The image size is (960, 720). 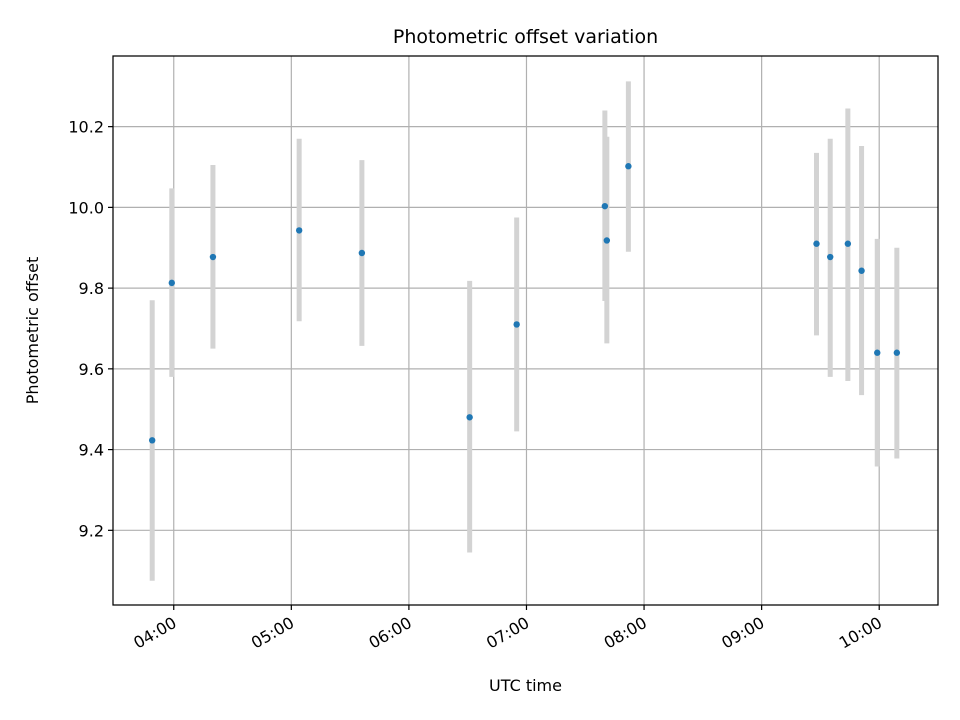 I want to click on y-tick-label: 10.0, so click(x=86, y=207).